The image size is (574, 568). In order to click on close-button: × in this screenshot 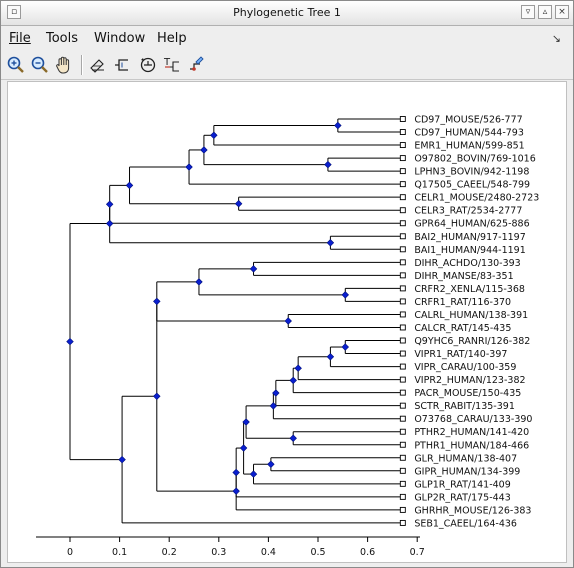, I will do `click(562, 12)`.